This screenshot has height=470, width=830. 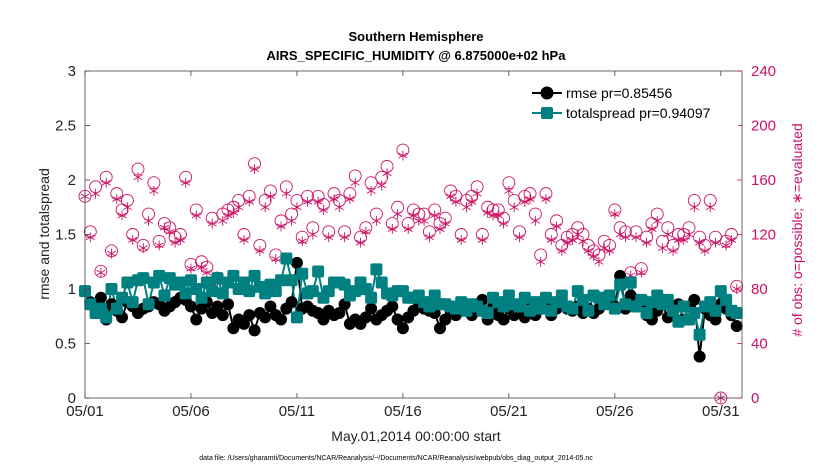 What do you see at coordinates (65, 344) in the screenshot?
I see `y-left-tick-label: 0.5` at bounding box center [65, 344].